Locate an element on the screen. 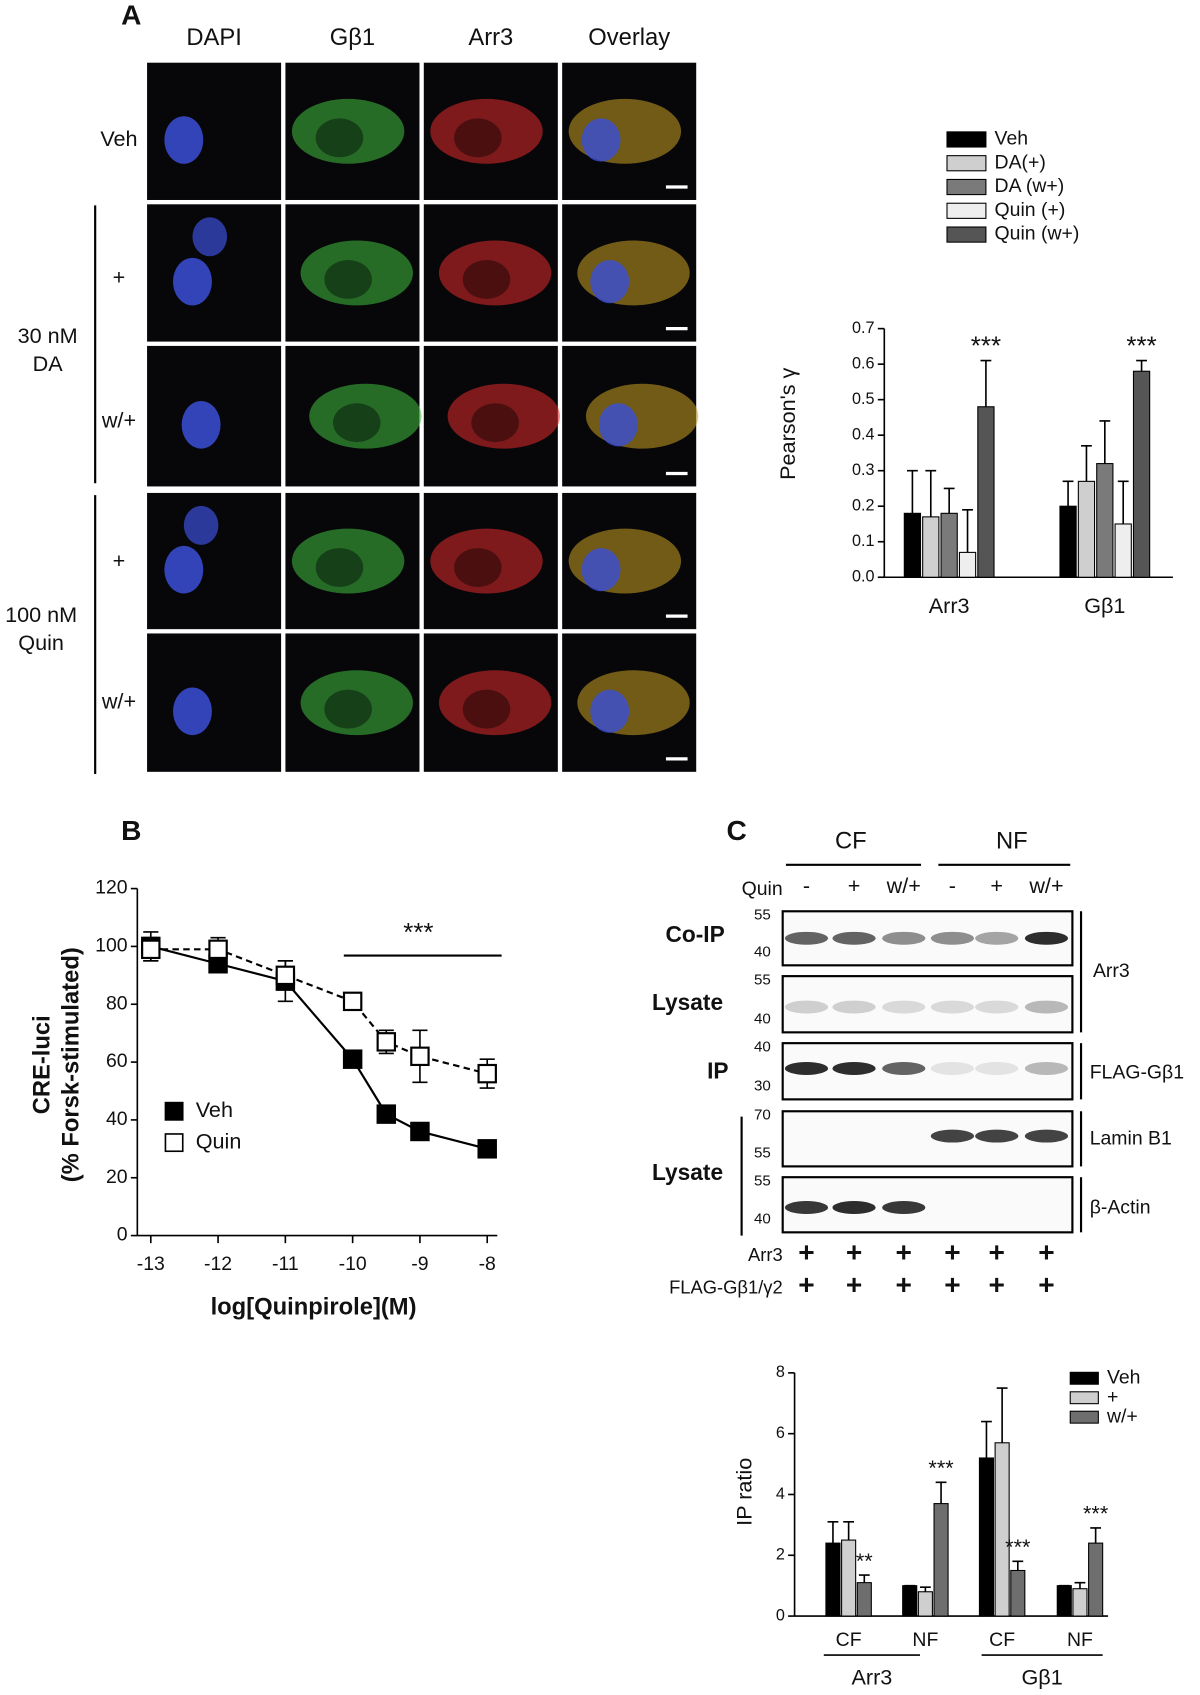  fraction-label: CF is located at coordinates (851, 840).